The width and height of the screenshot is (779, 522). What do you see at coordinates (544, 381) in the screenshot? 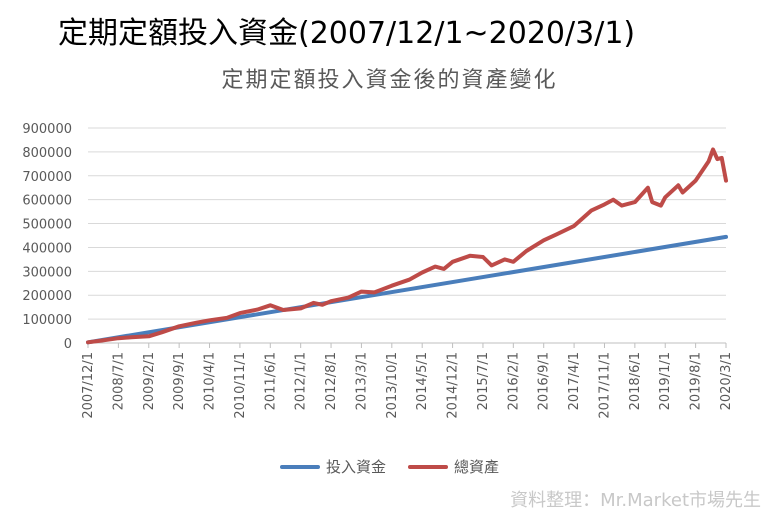
I see `x-tick-label: 2016/9/1` at bounding box center [544, 381].